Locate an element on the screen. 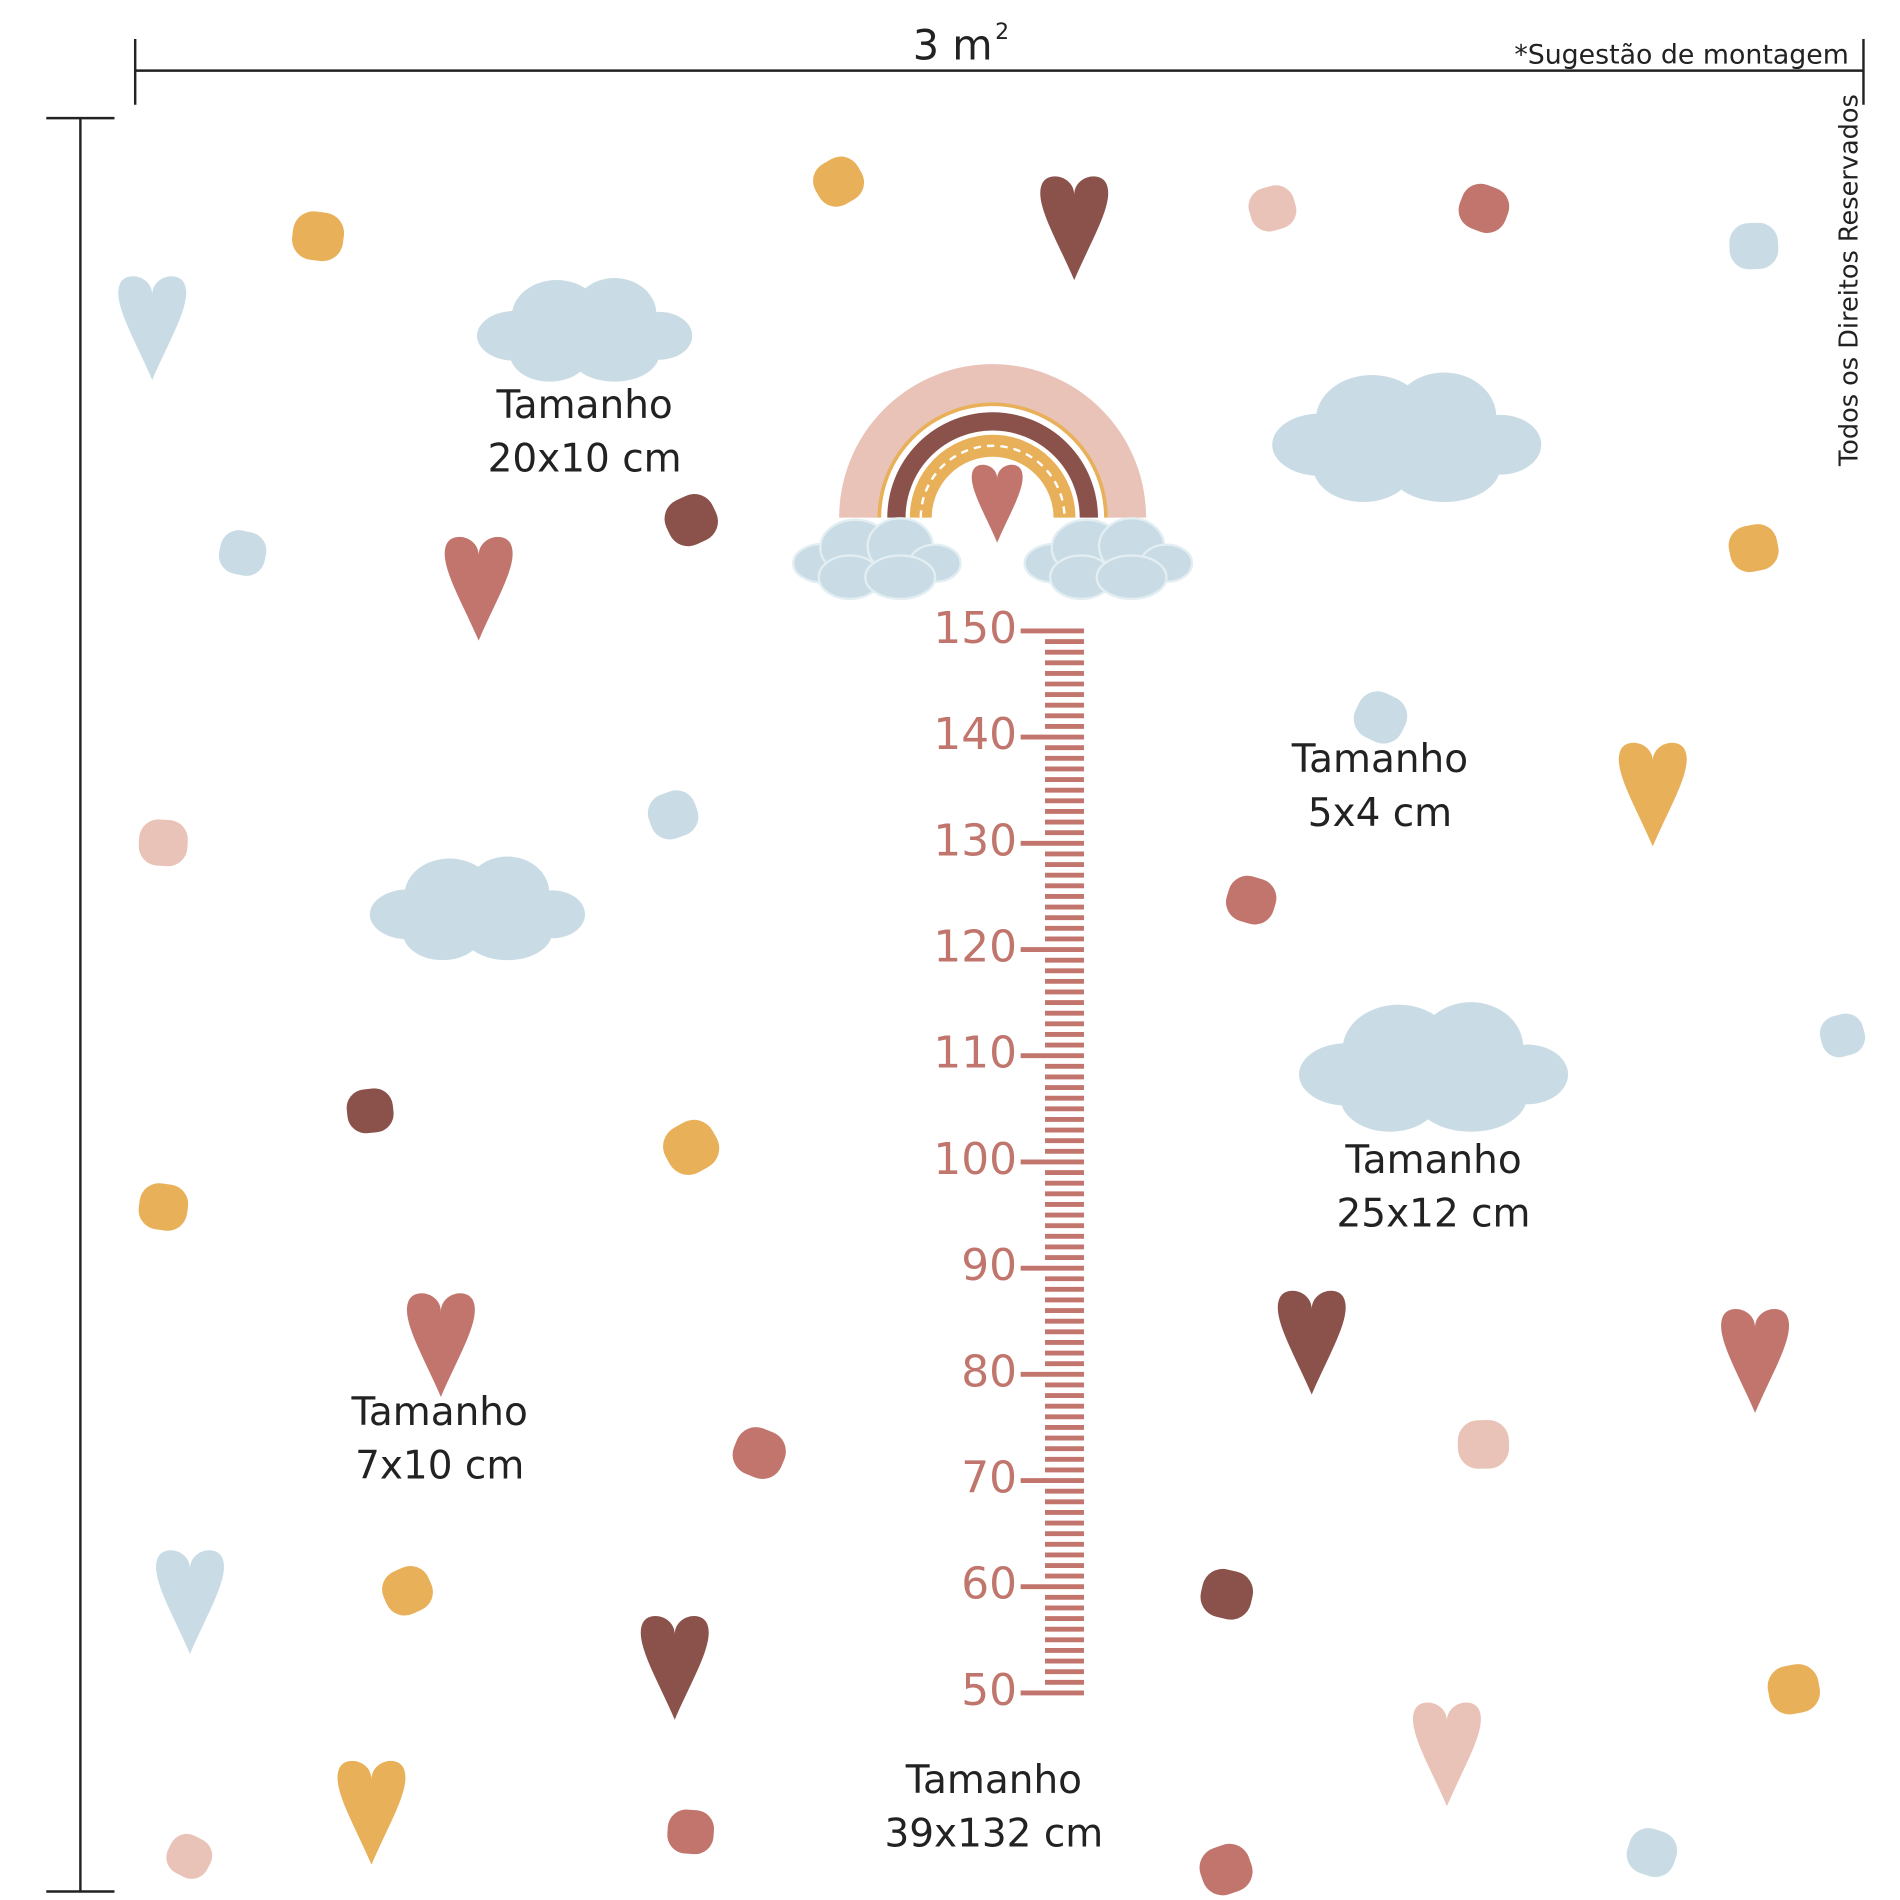  ruler-label: 120 is located at coordinates (975, 947).